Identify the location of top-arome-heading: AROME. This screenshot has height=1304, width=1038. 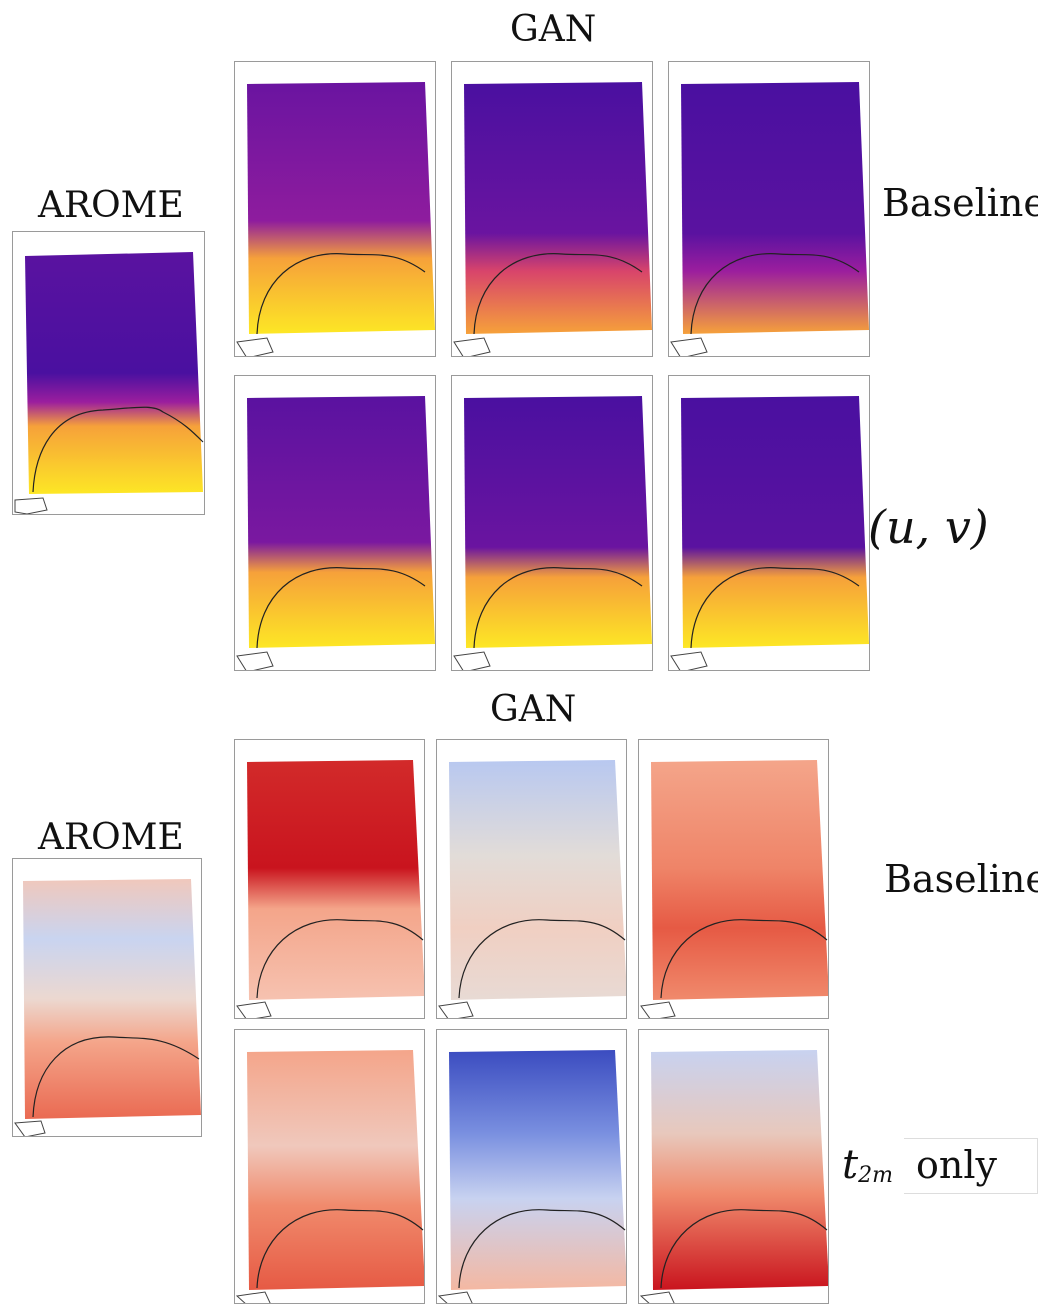
(111, 205).